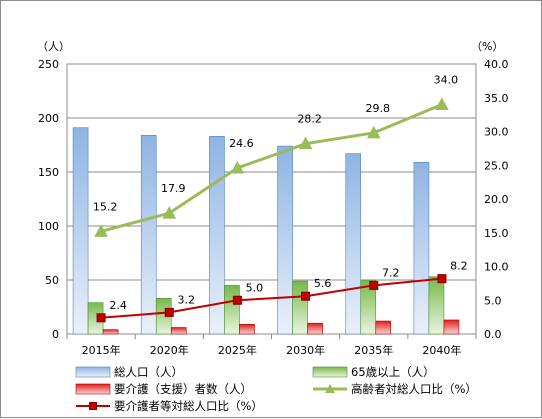 The image size is (542, 419). I want to click on x-axis-tick-label: 2035年, so click(373, 350).